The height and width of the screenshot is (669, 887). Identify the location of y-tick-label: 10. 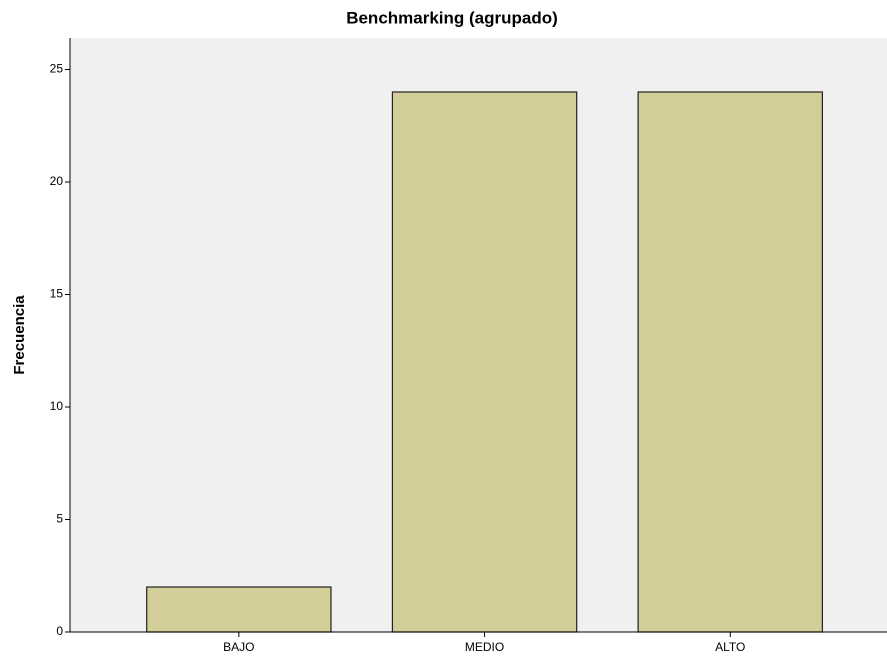
(57, 406).